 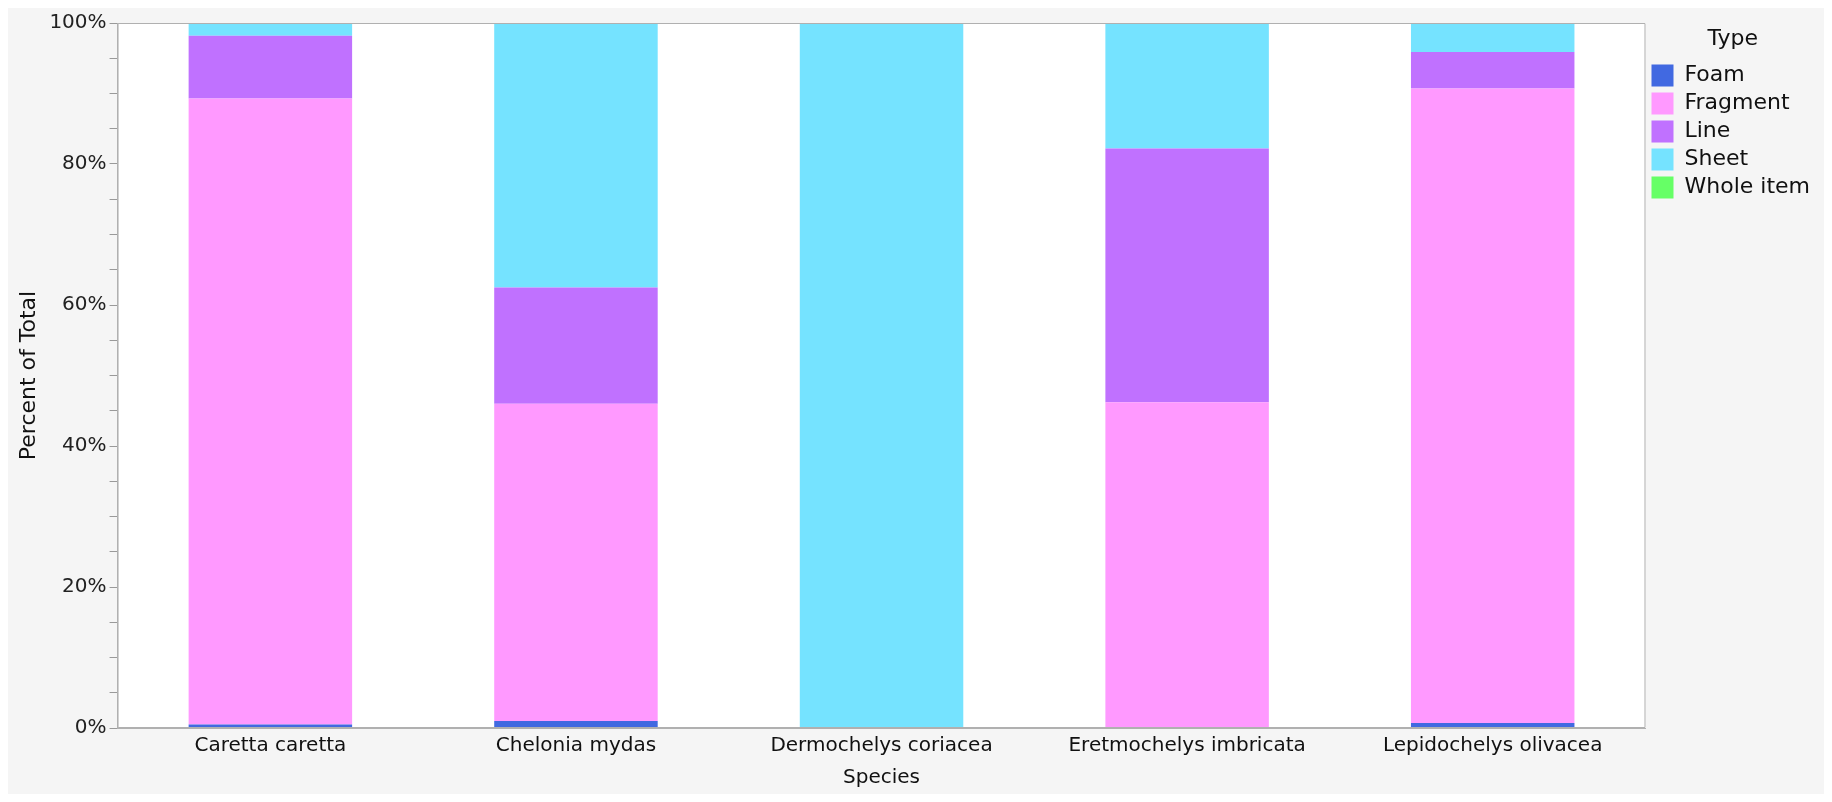 What do you see at coordinates (90, 726) in the screenshot?
I see `y-tick-label: 0%` at bounding box center [90, 726].